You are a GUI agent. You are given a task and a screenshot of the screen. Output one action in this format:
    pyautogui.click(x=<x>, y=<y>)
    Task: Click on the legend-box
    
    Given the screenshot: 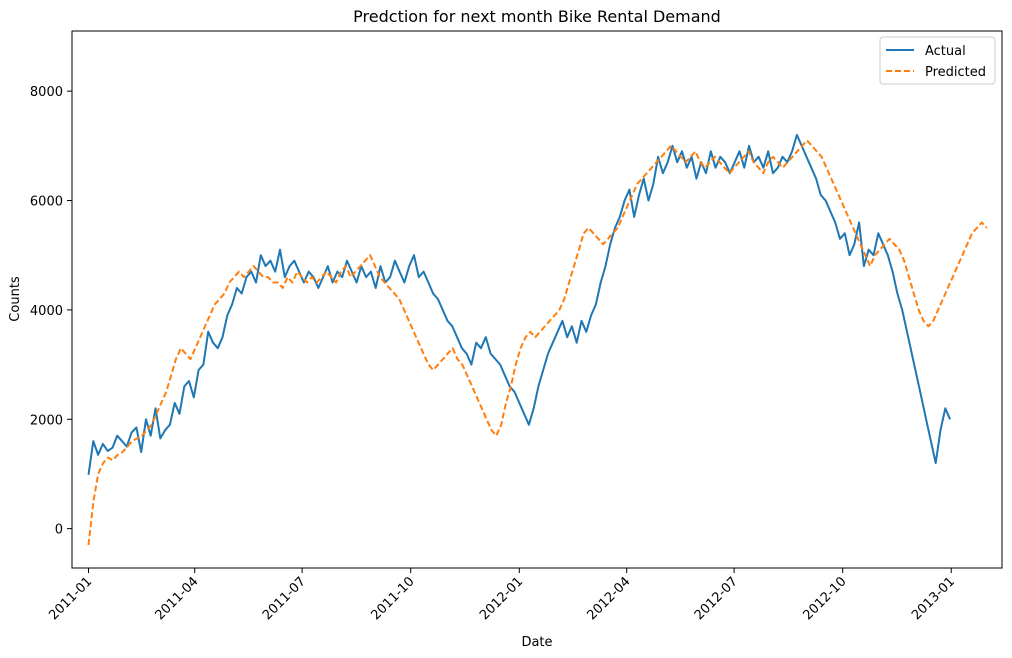 What is the action you would take?
    pyautogui.click(x=937, y=60)
    